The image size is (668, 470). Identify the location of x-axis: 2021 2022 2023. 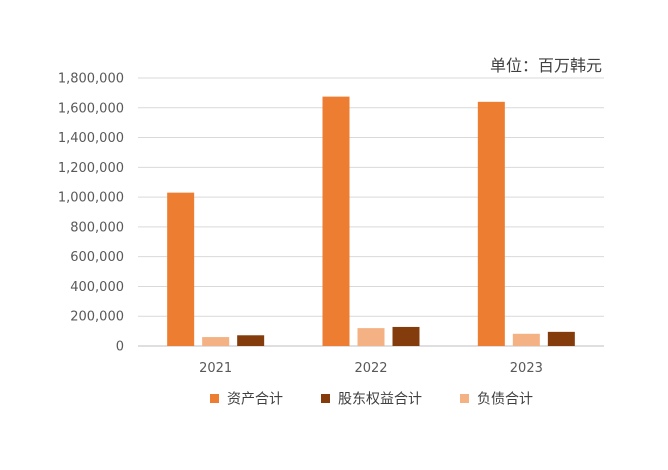
(371, 368).